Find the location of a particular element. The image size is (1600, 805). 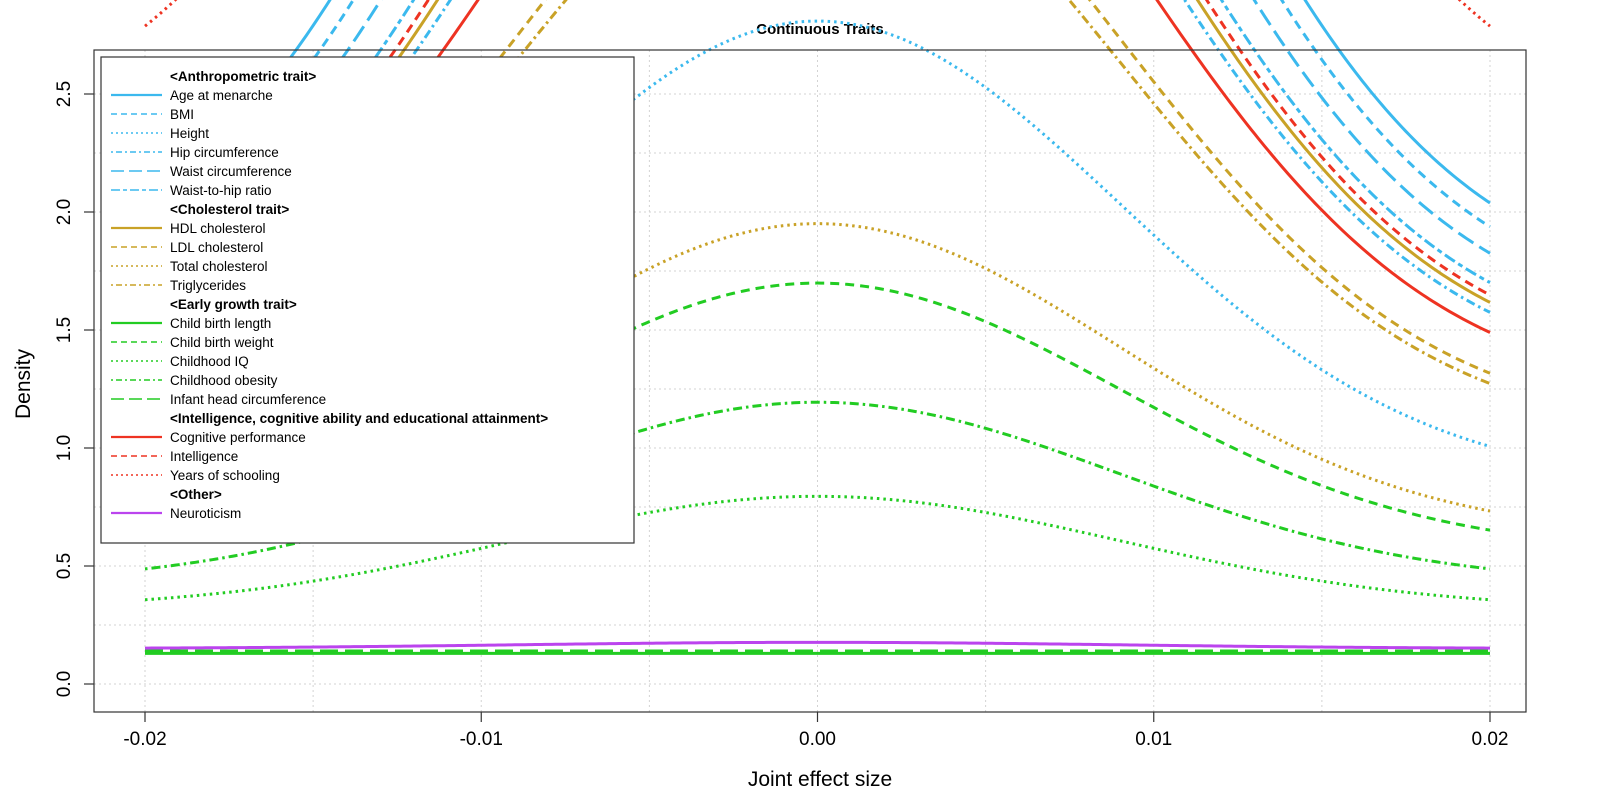

x-axis: -0.02 -0.01 0.00 0.01 0.02 is located at coordinates (815, 731).